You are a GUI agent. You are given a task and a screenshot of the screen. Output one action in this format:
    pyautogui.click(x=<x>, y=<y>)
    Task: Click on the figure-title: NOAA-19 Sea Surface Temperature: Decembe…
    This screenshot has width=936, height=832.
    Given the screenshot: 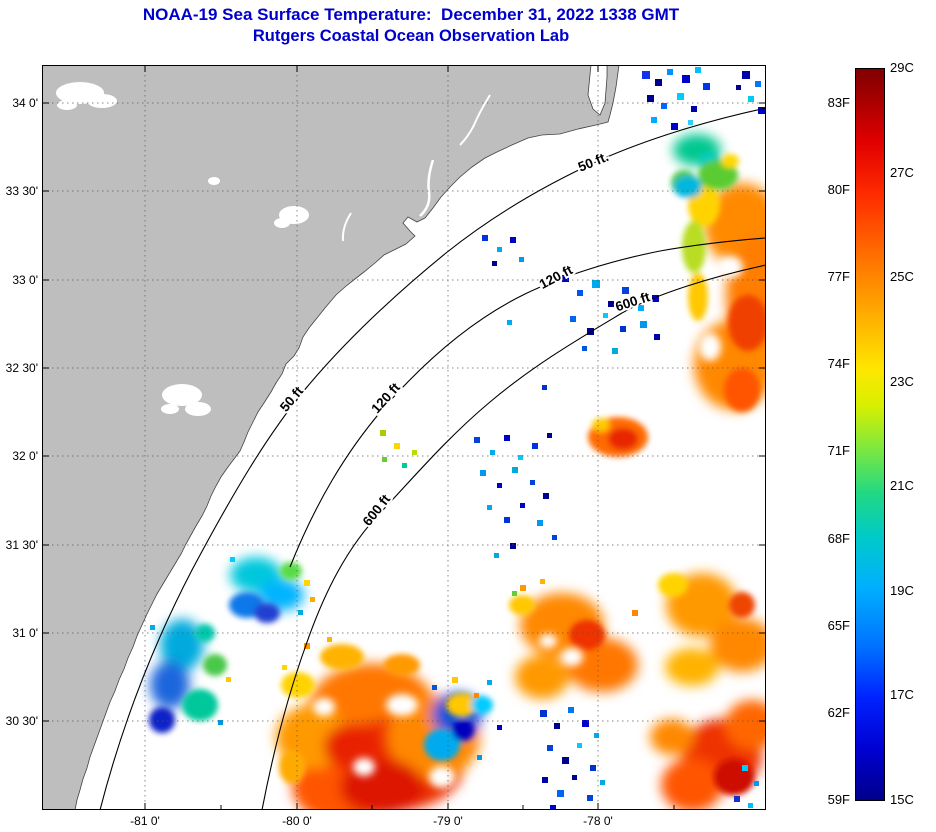 What is the action you would take?
    pyautogui.click(x=411, y=14)
    